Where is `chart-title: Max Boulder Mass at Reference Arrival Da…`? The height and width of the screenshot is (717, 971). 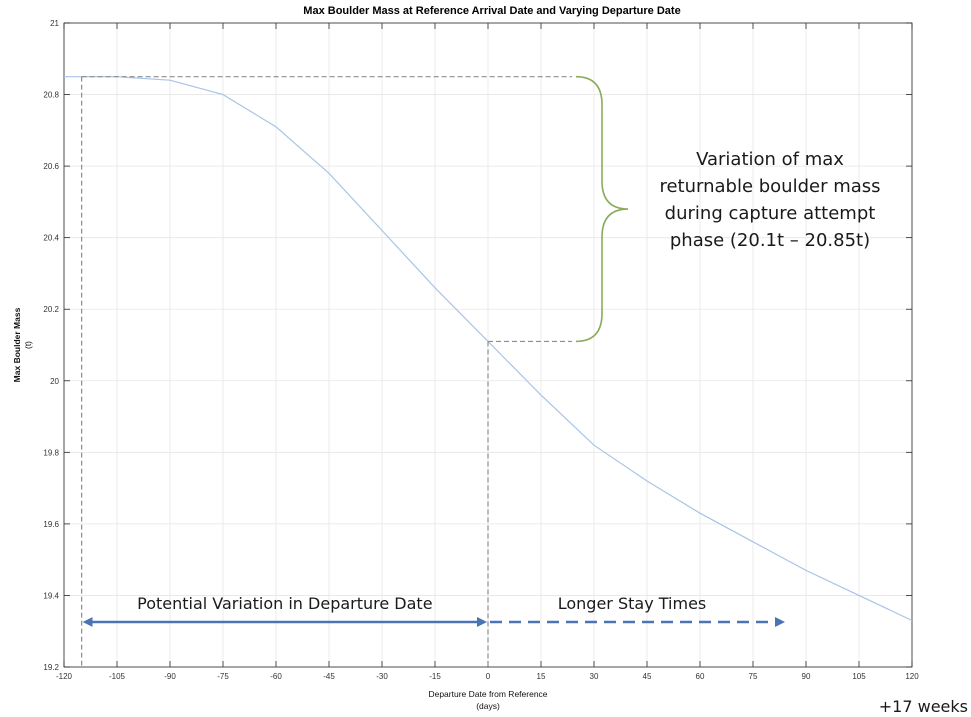 chart-title: Max Boulder Mass at Reference Arrival Da… is located at coordinates (491, 11).